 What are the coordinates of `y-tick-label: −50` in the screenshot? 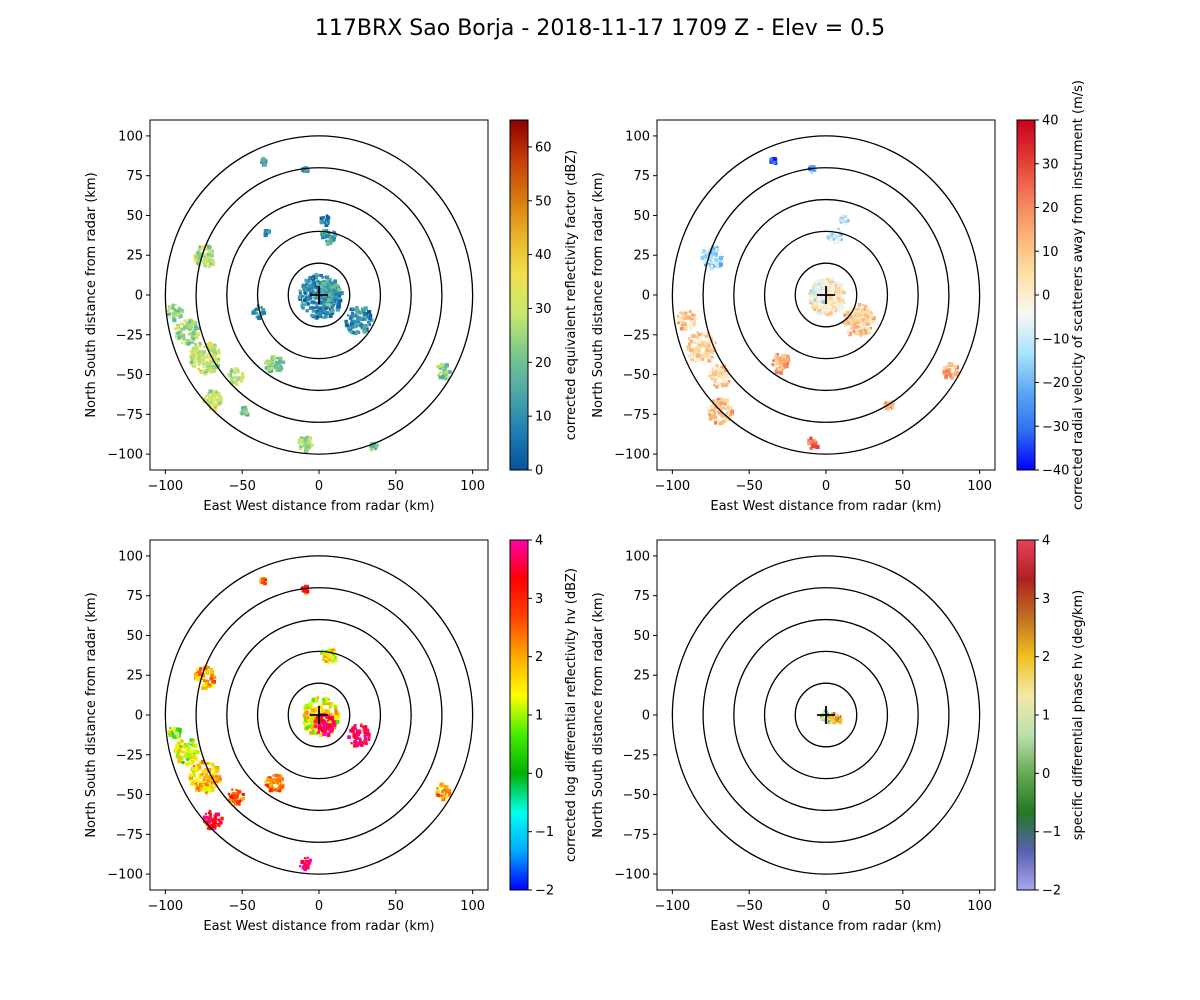 It's located at (129, 375).